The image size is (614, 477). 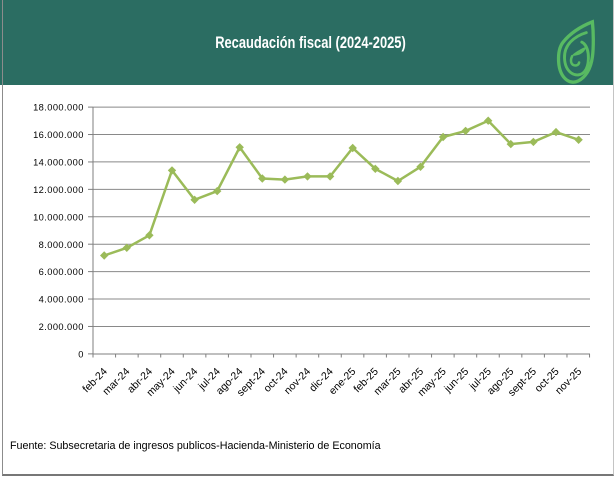 I want to click on svg-text: 4.000.000, so click(x=61, y=300).